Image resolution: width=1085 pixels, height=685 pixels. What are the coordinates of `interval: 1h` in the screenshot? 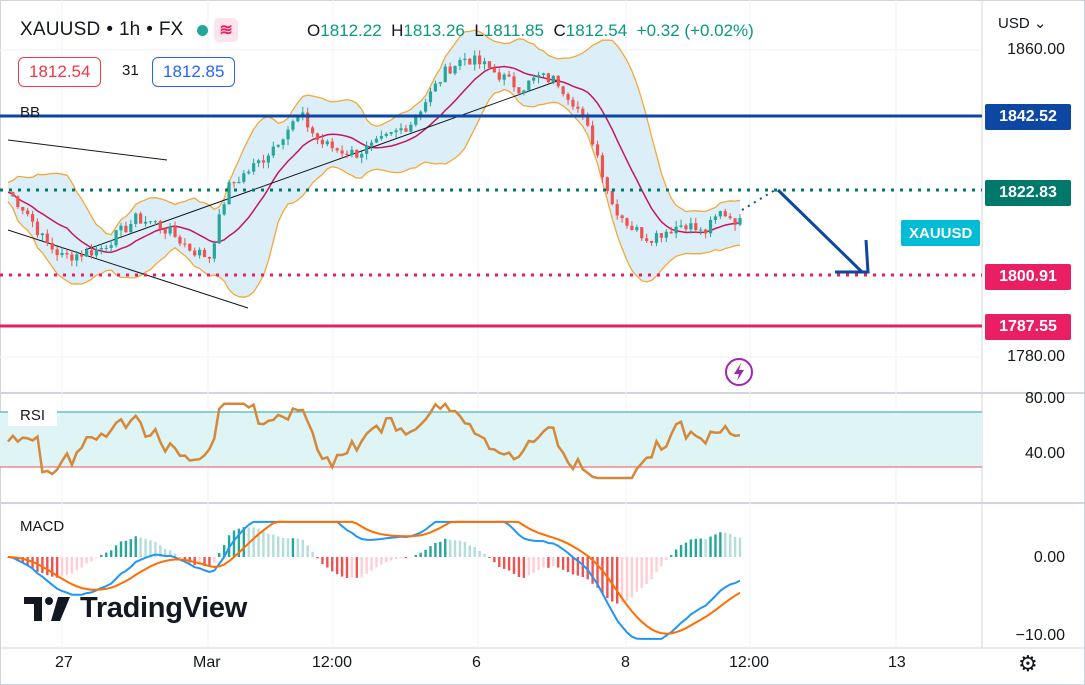 It's located at (130, 29).